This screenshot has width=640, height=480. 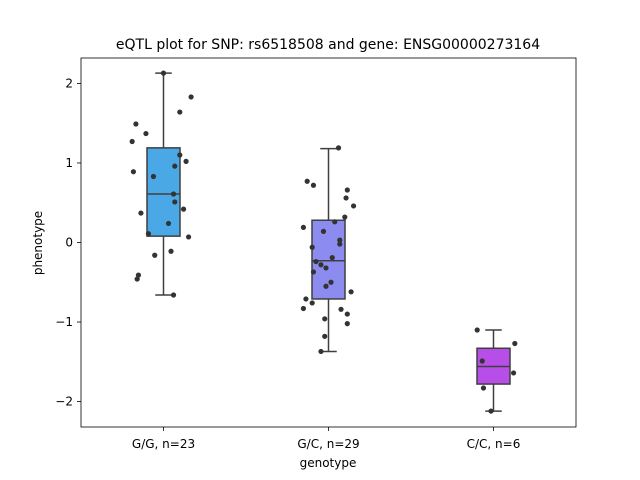 I want to click on y-axis: −2 −1 0 1 2, so click(x=68, y=242).